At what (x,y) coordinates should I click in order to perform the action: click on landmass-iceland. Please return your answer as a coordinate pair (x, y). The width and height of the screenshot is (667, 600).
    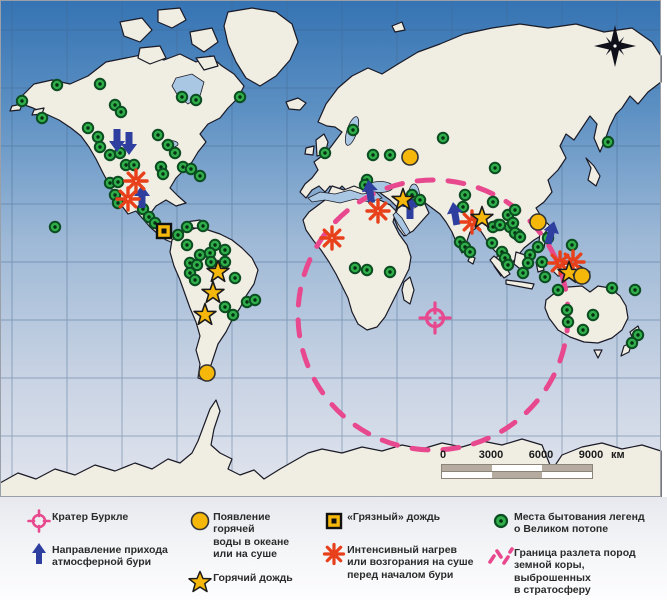
    Looking at the image, I should click on (296, 104).